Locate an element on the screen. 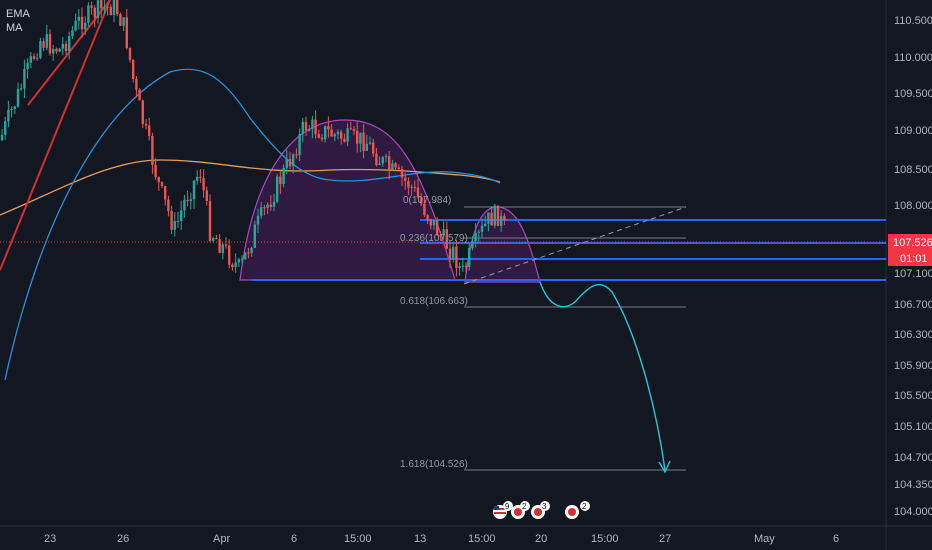  projection-arrowhead is located at coordinates (664, 467).